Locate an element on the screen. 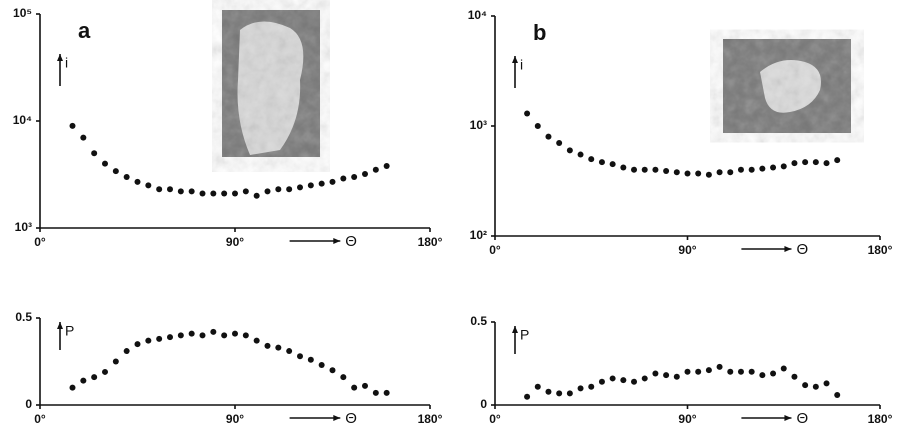 This screenshot has width=909, height=433. panel-label: a is located at coordinates (84, 30).